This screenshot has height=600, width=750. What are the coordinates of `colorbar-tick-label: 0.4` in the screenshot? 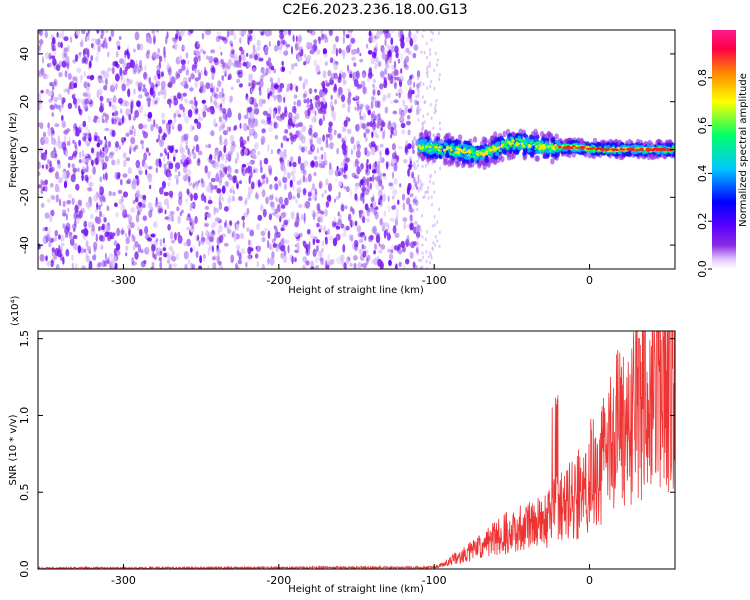 It's located at (702, 174).